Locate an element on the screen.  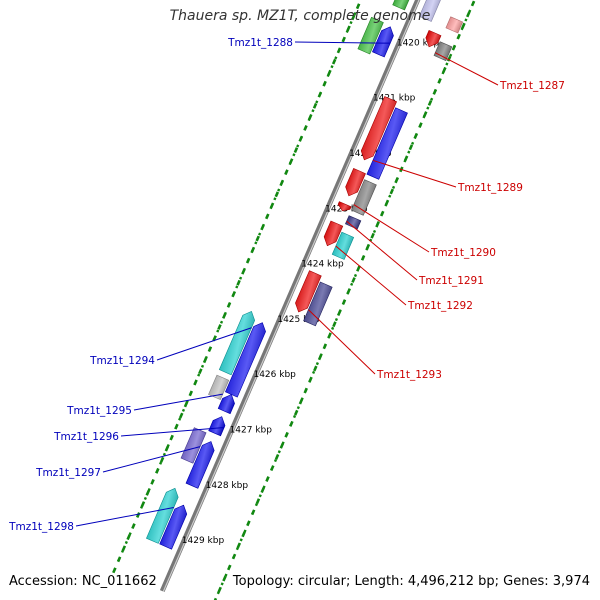
scale-label-1429: 1429 kbp is located at coordinates (203, 541).